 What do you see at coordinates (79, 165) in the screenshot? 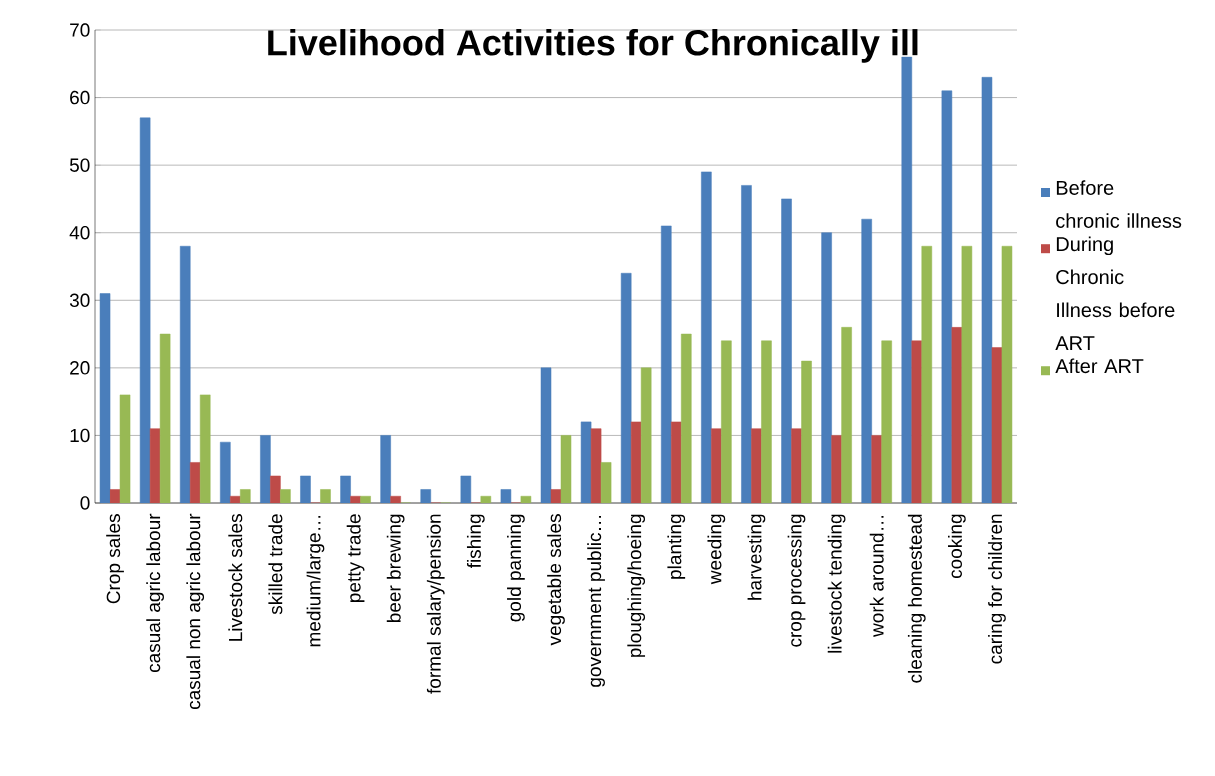
I see `y-tick-label: 50` at bounding box center [79, 165].